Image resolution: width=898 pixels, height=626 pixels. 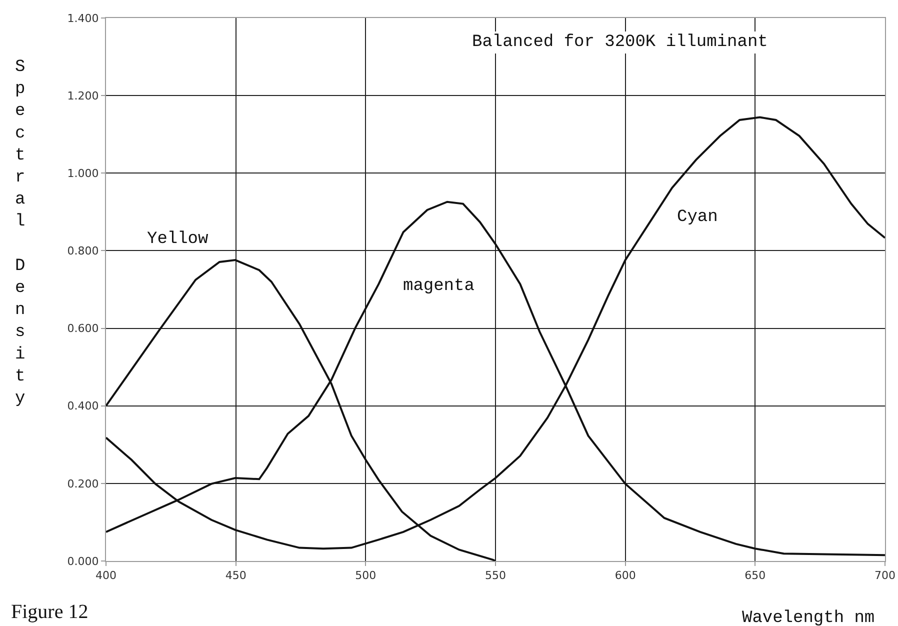 I want to click on series-label: Cyan, so click(x=697, y=217).